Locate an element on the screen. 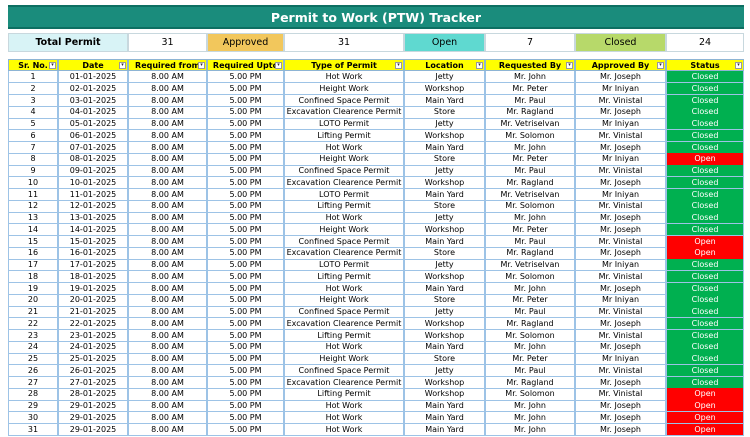 The image size is (750, 437). table-cell: Mr. Solomon is located at coordinates (530, 335).